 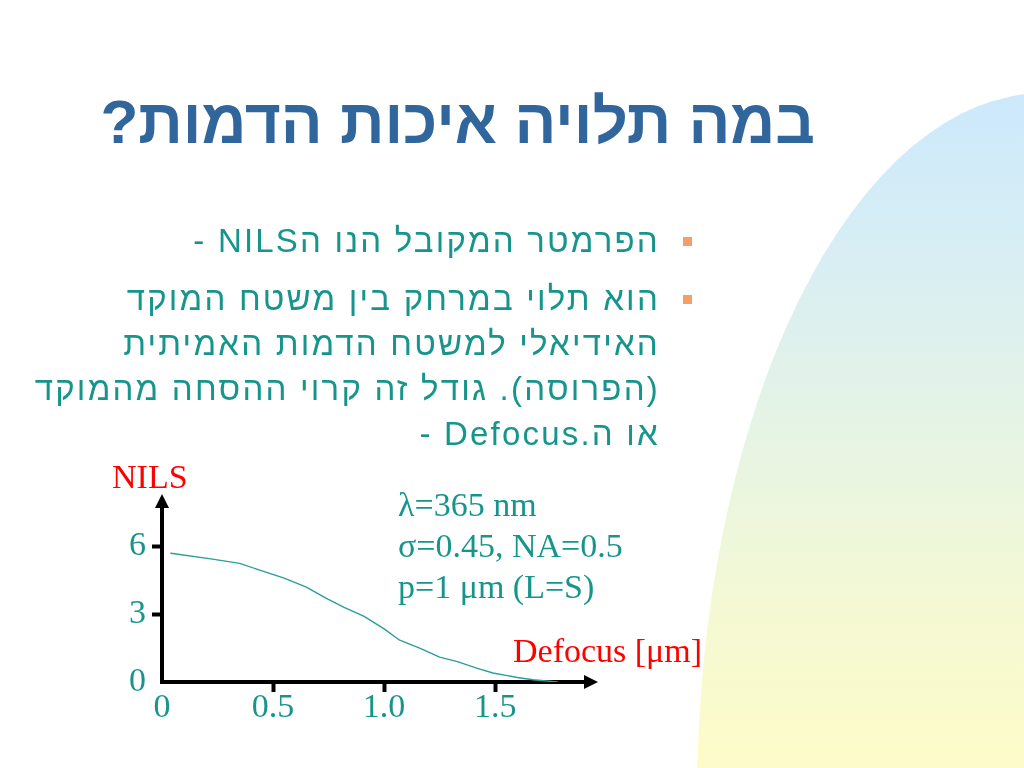 I want to click on text: הפרמטר המקובל הנו הNILS -, so click(x=426, y=241).